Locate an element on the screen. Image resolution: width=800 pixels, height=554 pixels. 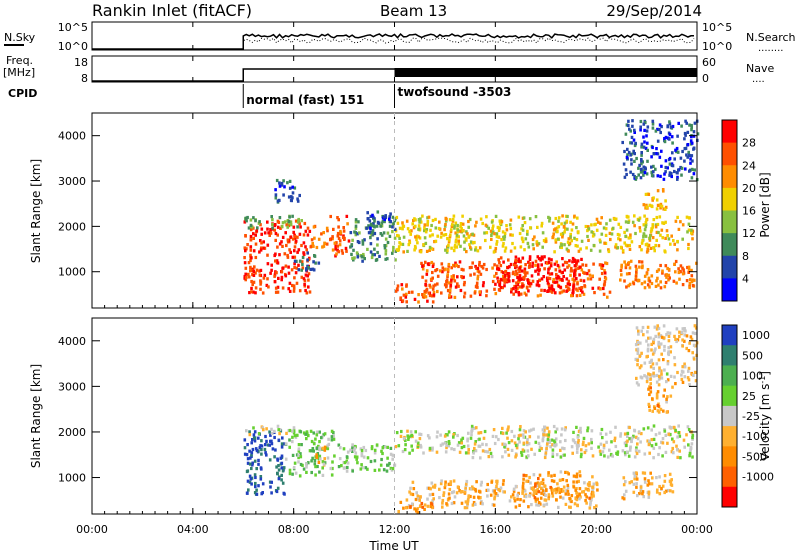
plot-title: Rankin Inlet (fitACF) is located at coordinates (172, 10).